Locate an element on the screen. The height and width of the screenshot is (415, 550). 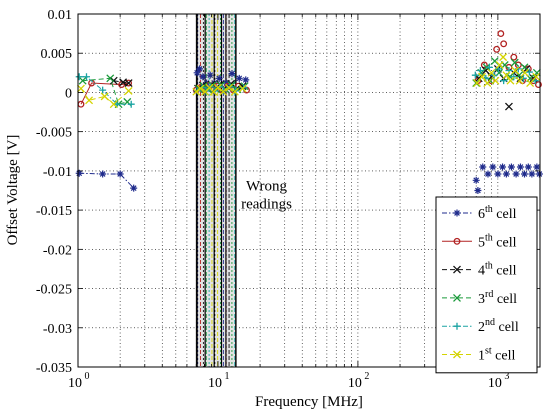
legend-entry: 1st cell is located at coordinates (496, 355).